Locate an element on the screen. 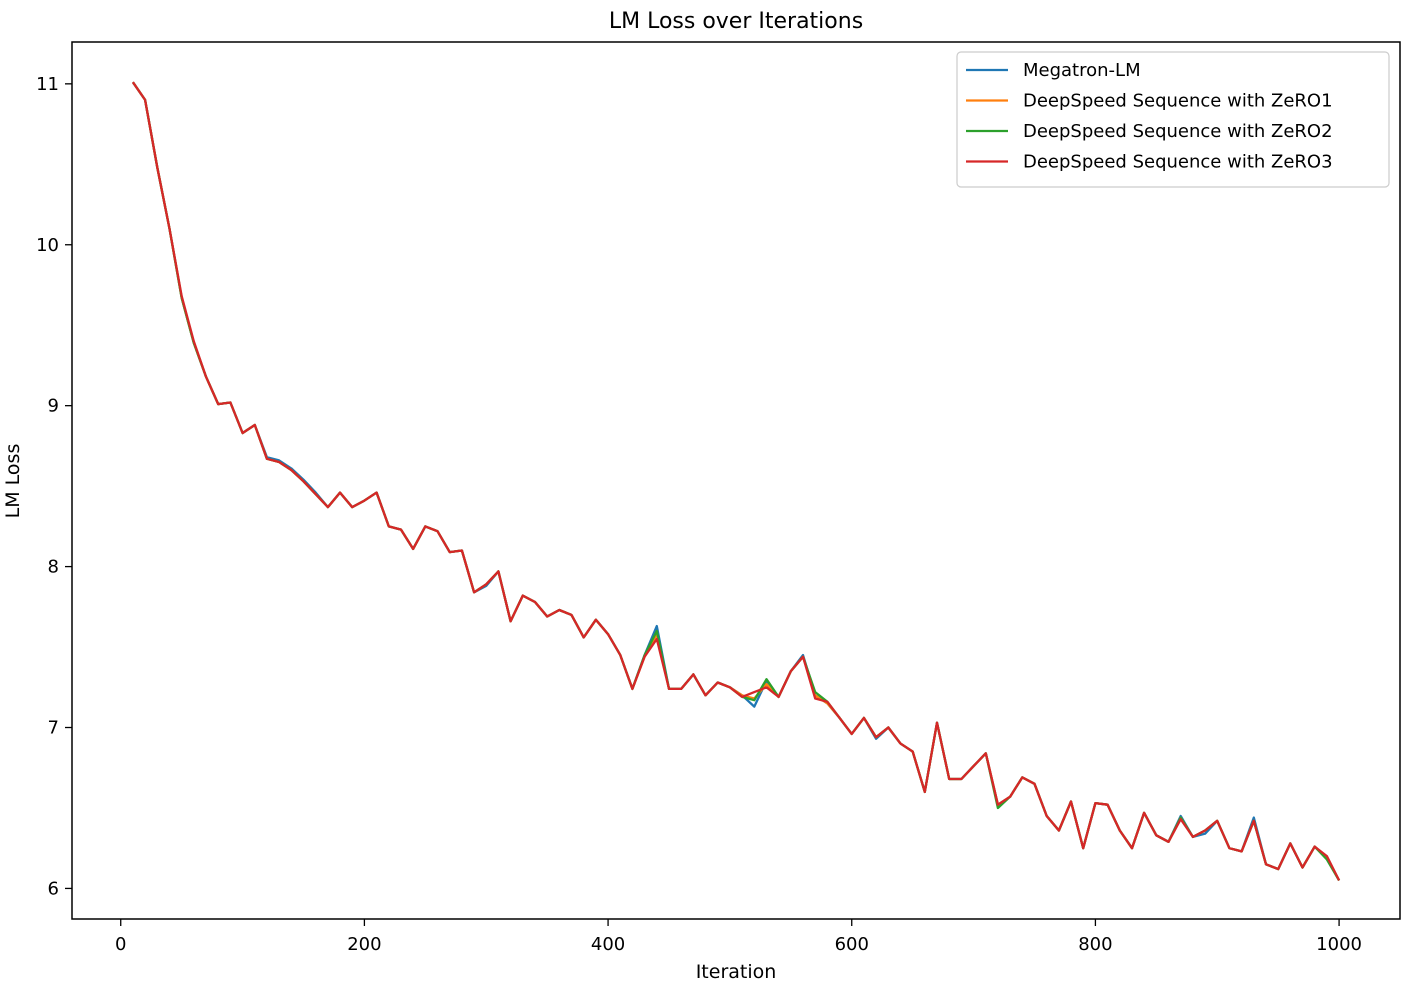 The width and height of the screenshot is (1423, 991). legend-label: DeepSpeed Sequence with ZeRO3 is located at coordinates (1178, 162).